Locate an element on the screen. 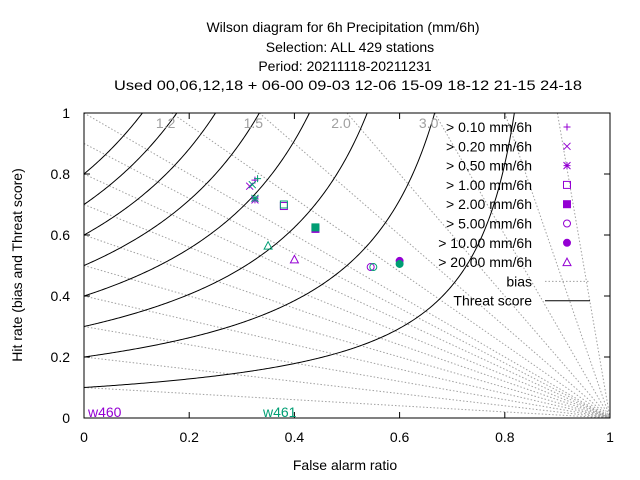 The width and height of the screenshot is (640, 480). series-label-w461: w461 is located at coordinates (279, 412).